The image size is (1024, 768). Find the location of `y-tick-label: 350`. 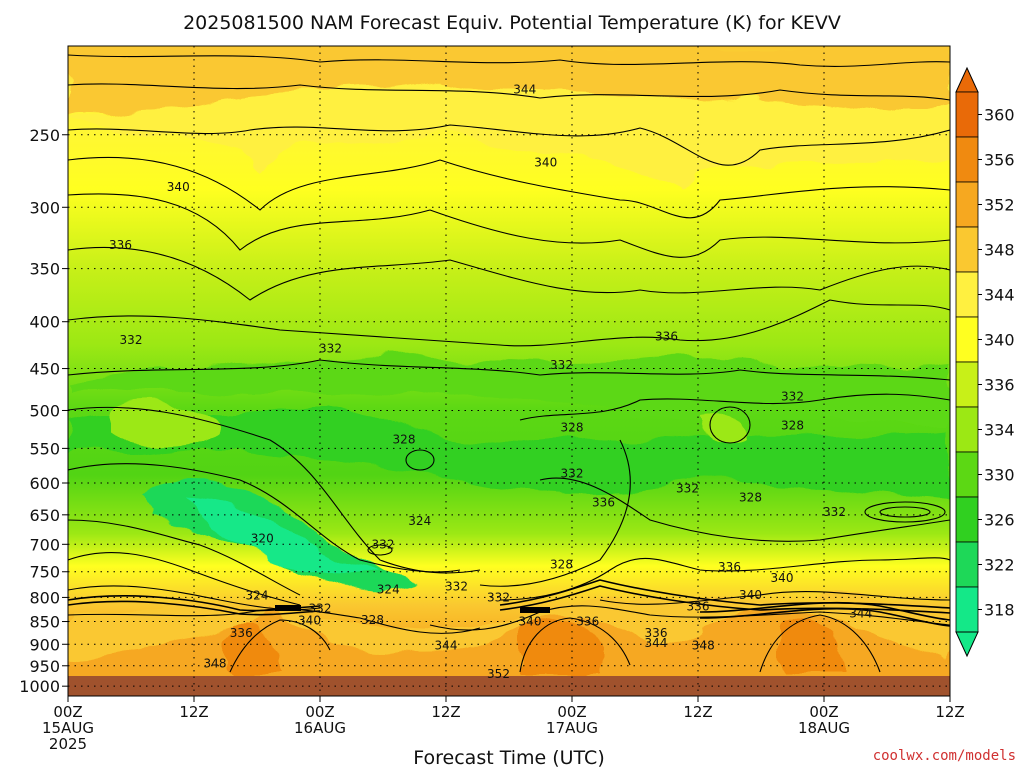

y-tick-label: 350 is located at coordinates (44, 269).